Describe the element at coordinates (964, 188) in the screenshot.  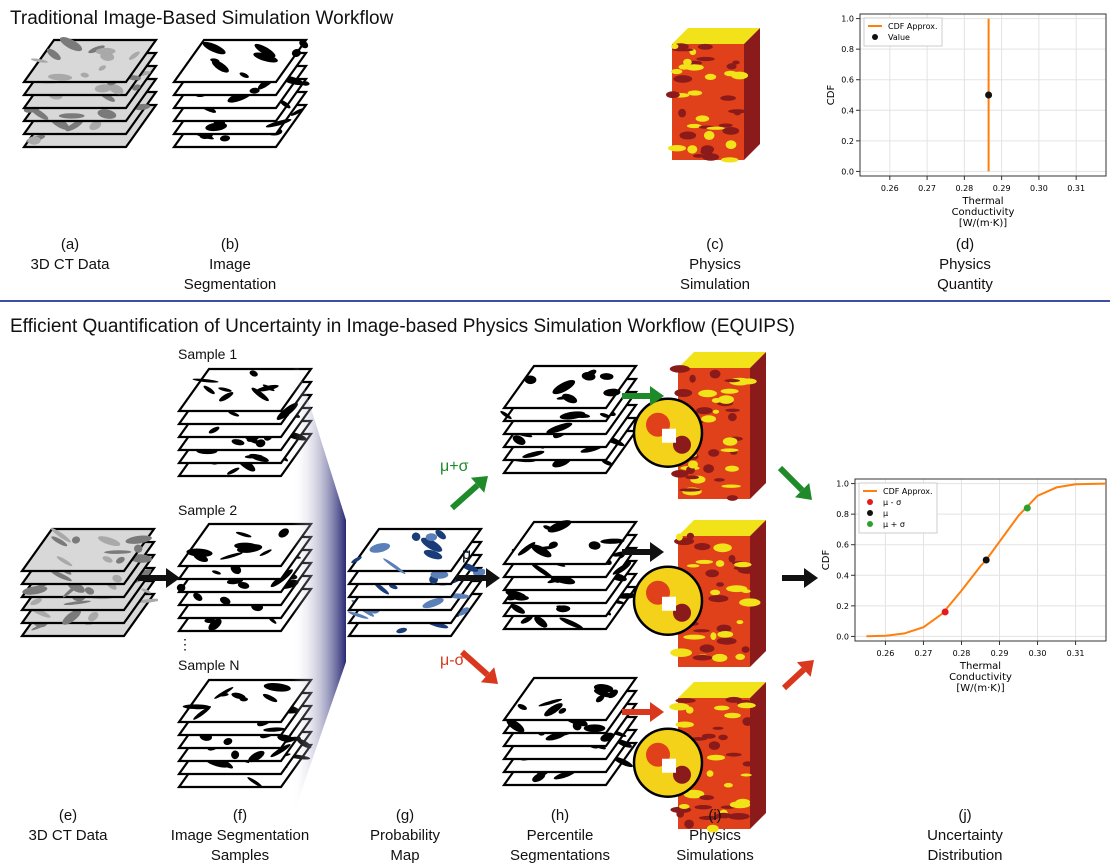
I see `x-tick-label: 0.28` at that location.